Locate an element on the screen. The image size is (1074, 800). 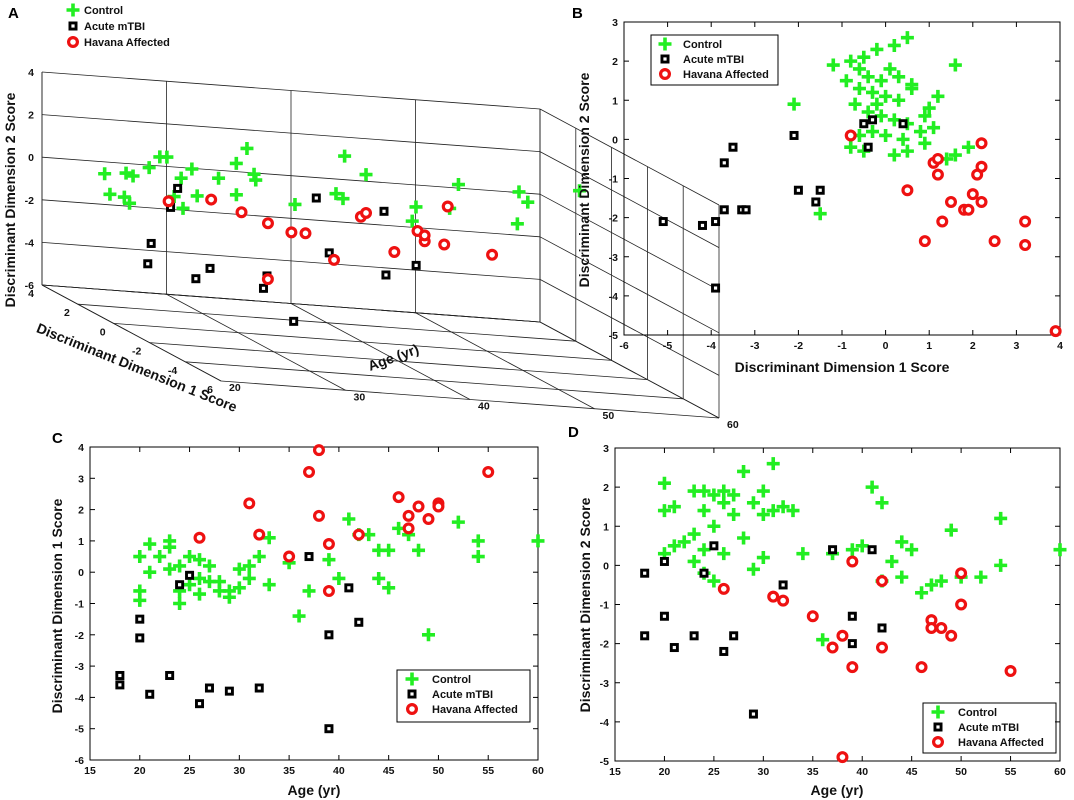
back-wall-grid is located at coordinates (291, 90).